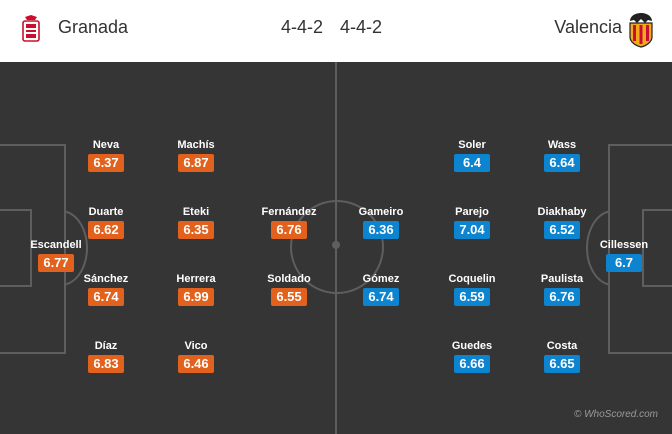 Image resolution: width=672 pixels, height=434 pixels. Describe the element at coordinates (106, 145) in the screenshot. I see `player-name: Neva` at that location.